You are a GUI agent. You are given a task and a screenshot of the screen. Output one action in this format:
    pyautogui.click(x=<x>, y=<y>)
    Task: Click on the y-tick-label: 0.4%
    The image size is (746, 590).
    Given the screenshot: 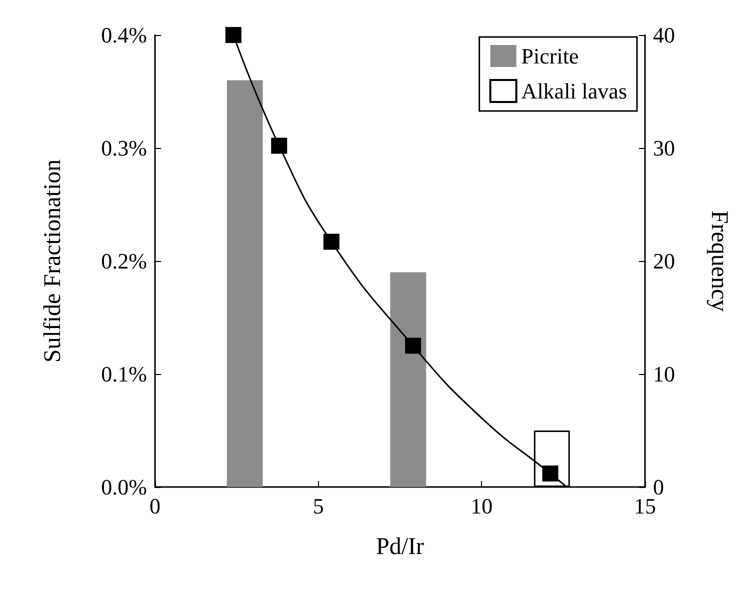 What is the action you would take?
    pyautogui.click(x=124, y=35)
    